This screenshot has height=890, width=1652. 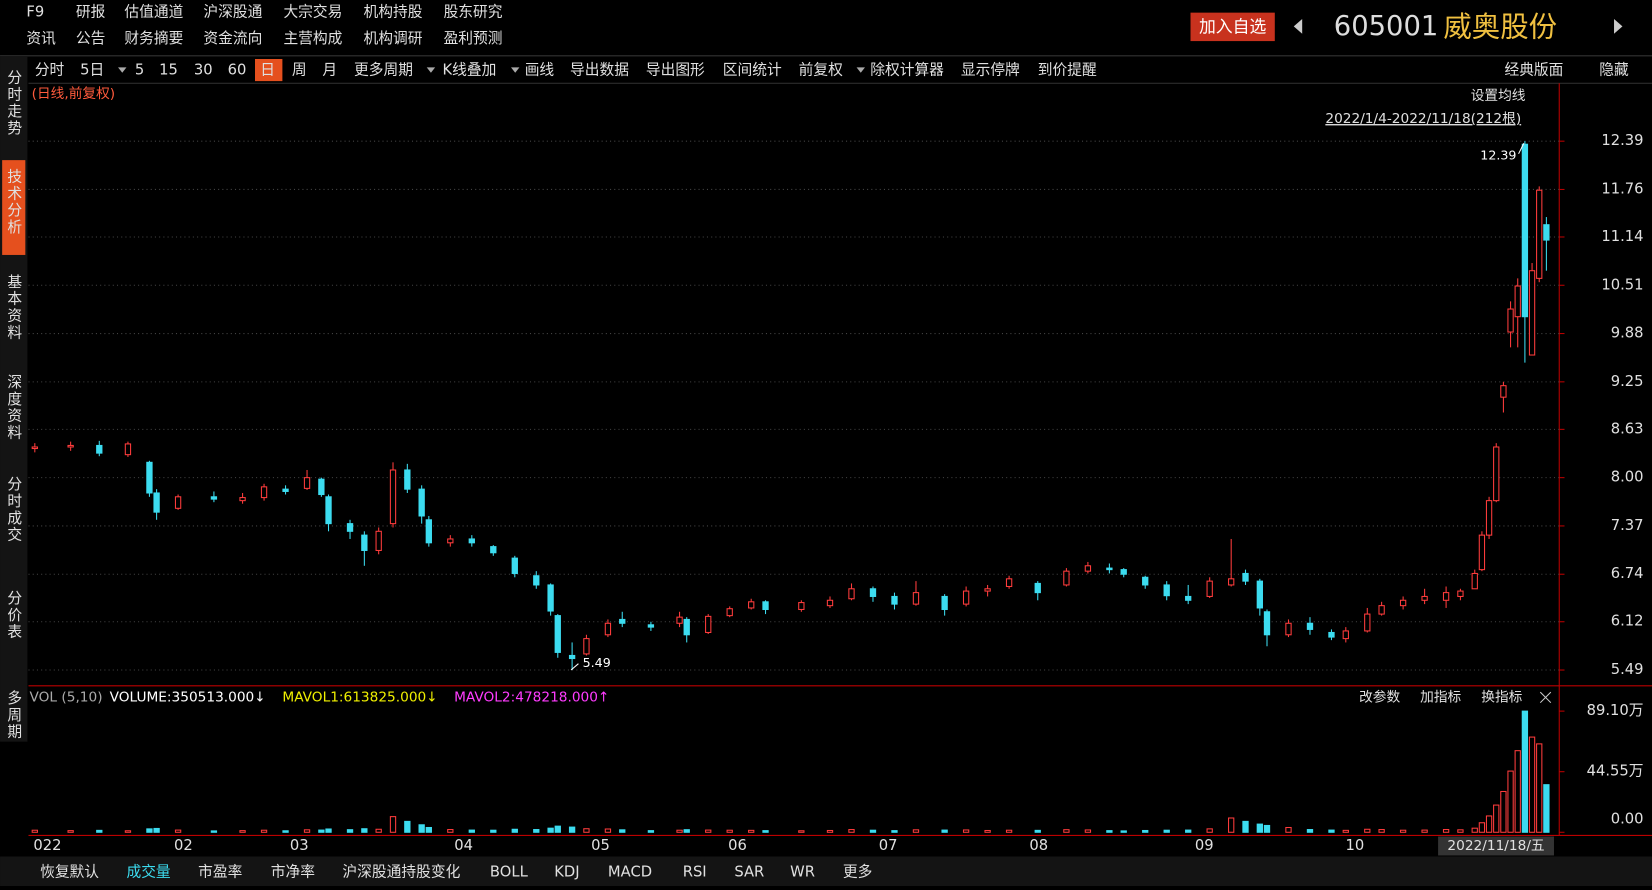 I want to click on side-tab: 分时走势, so click(x=13, y=103).